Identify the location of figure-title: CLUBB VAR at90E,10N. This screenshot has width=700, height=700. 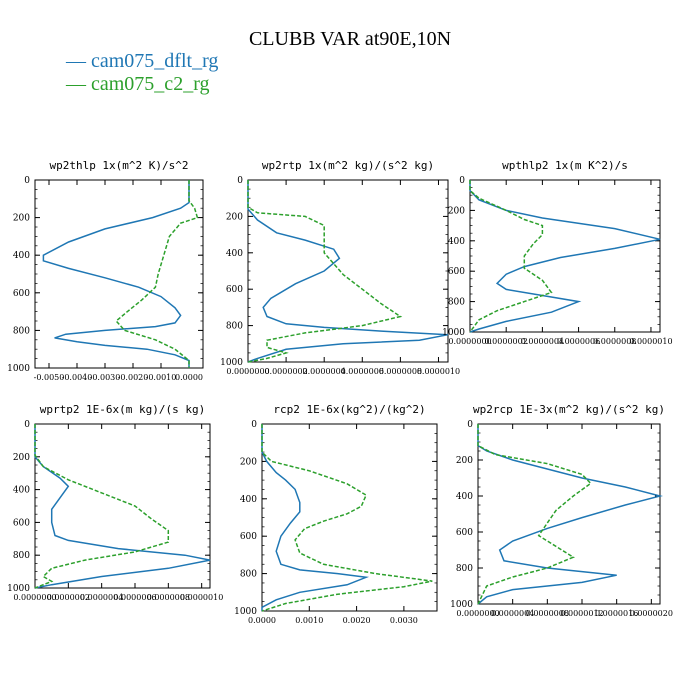
(350, 39).